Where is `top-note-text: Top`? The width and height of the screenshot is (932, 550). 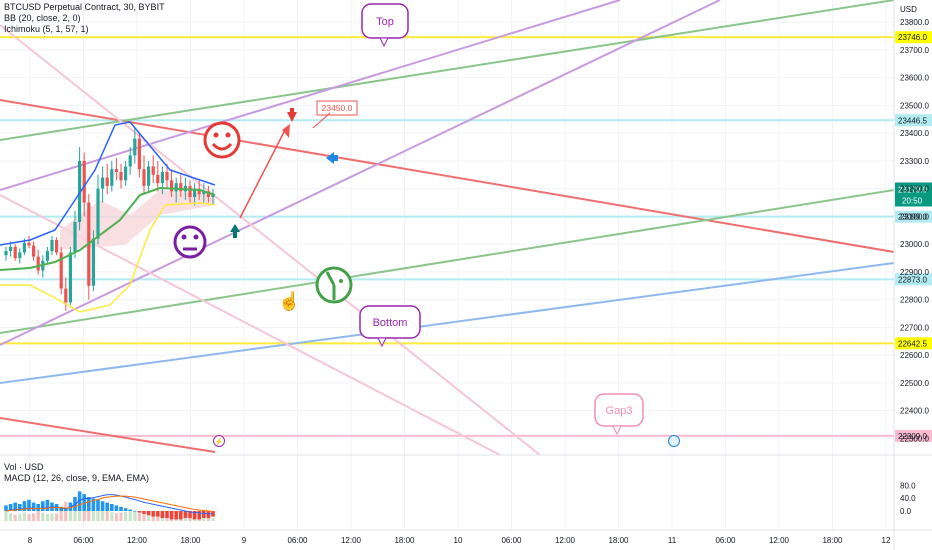
top-note-text: Top is located at coordinates (385, 22).